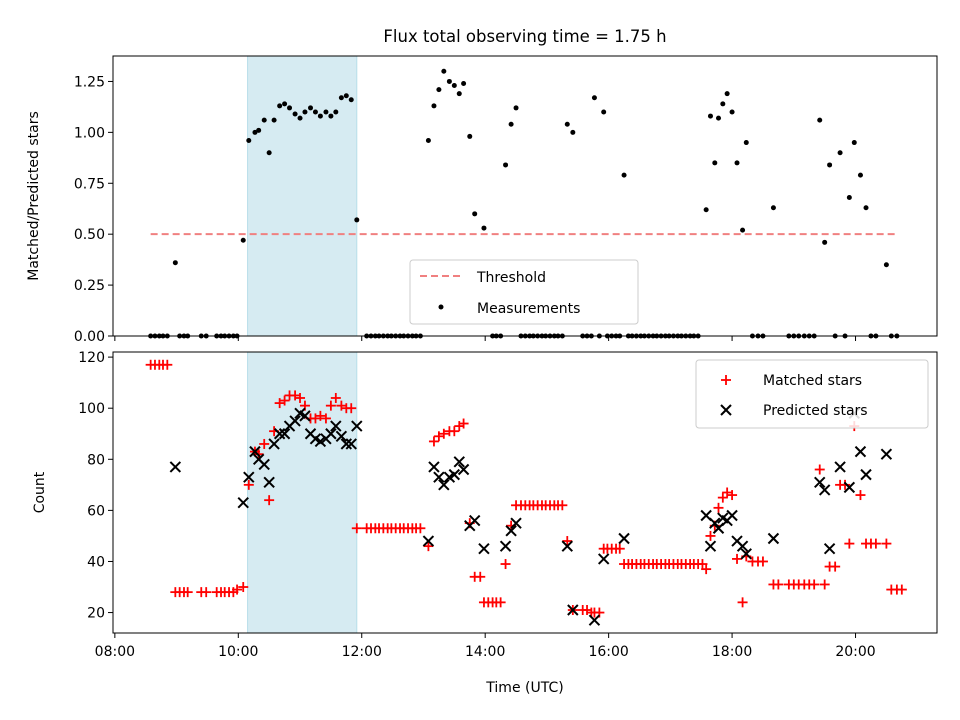 The width and height of the screenshot is (960, 720). I want to click on bottom-xtick-label-1: 10:00, so click(238, 652).